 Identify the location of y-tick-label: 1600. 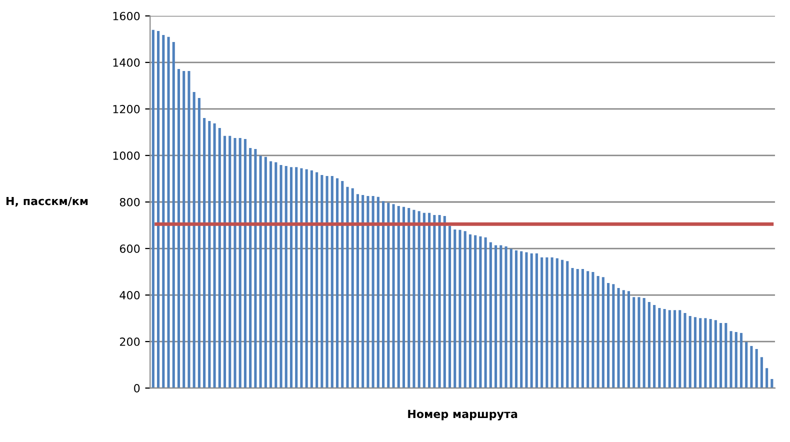
(126, 16).